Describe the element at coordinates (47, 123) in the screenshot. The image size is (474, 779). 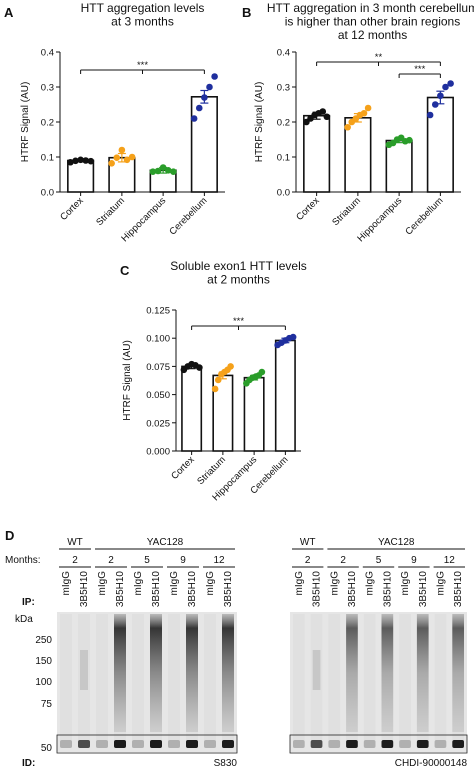
I see `chart-0-y-tick-label: 0.2` at that location.